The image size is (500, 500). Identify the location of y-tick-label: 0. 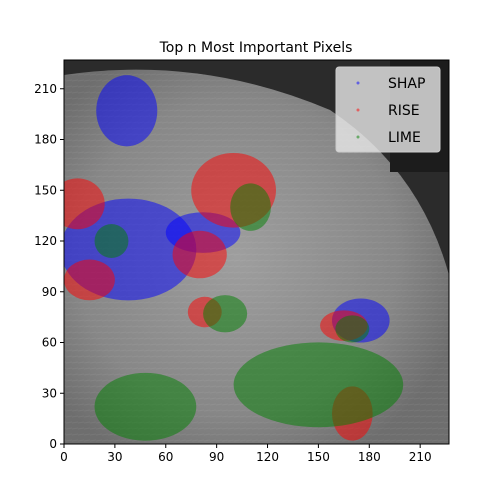
(53, 444).